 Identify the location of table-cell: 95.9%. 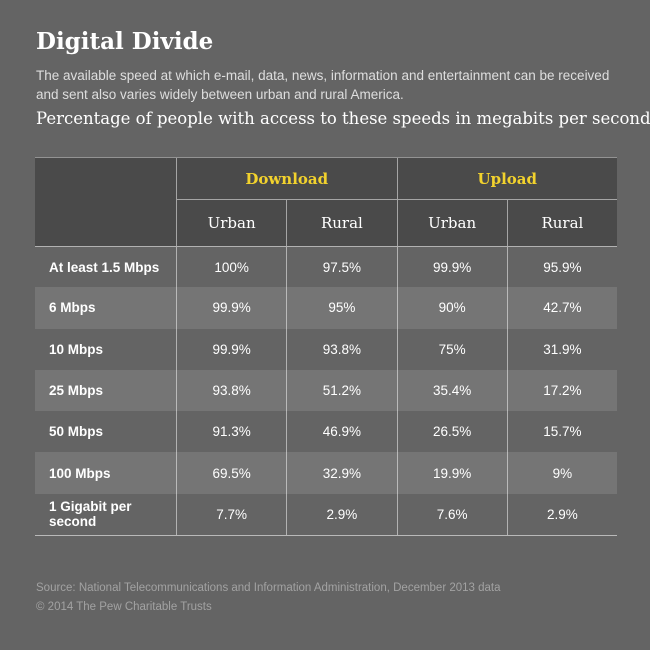
(561, 267).